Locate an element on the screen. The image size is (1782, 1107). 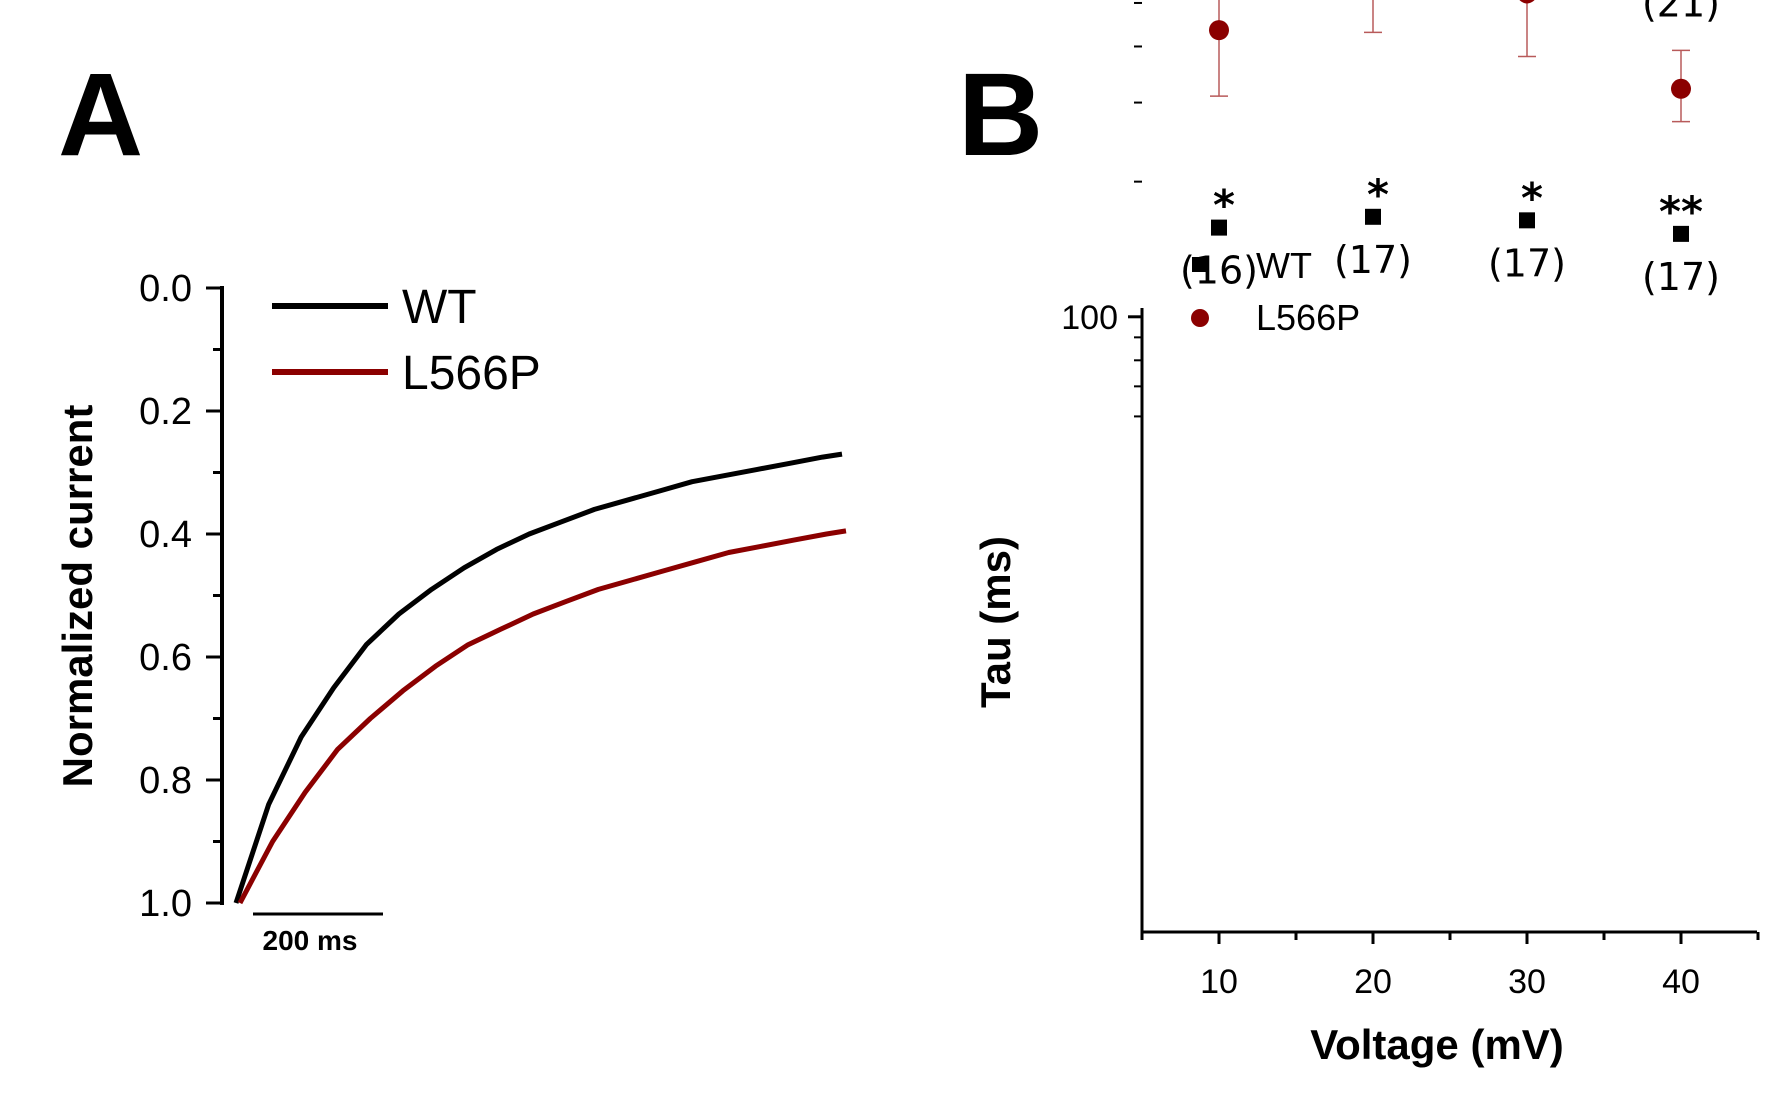
panel-a-y-axis-title: Normalized current is located at coordinates (77, 596).